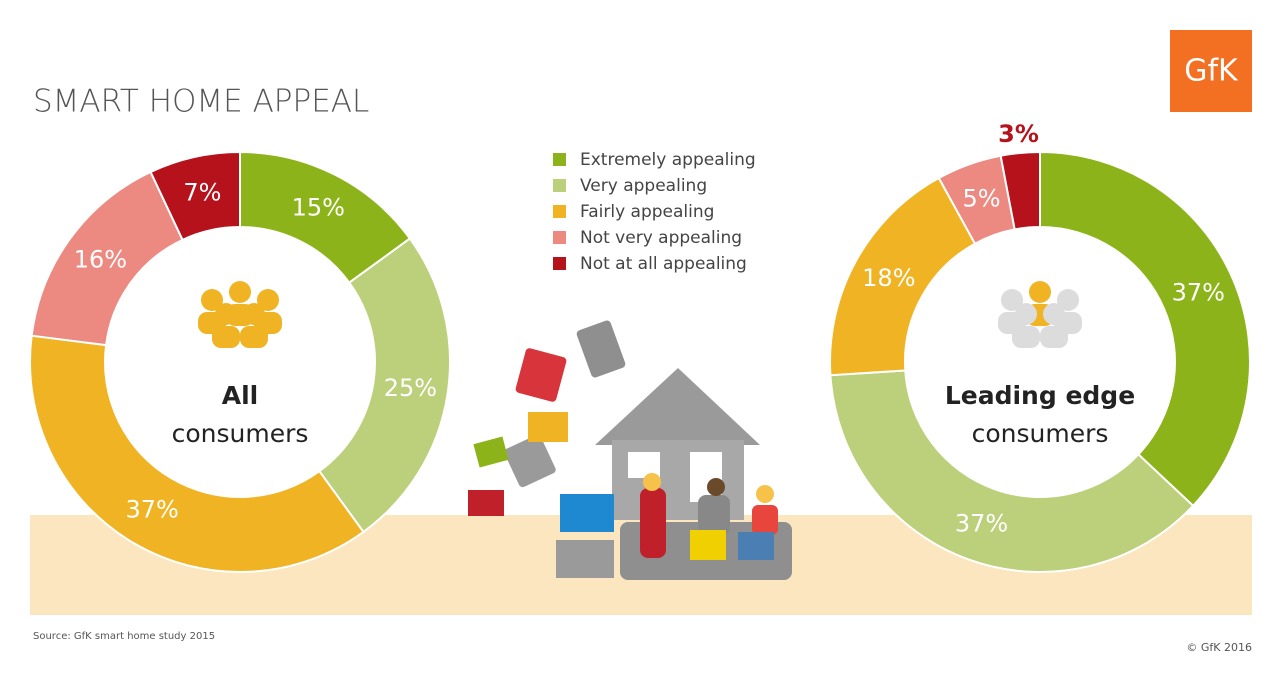 Image resolution: width=1280 pixels, height=678 pixels. I want to click on logo-box, so click(1211, 71).